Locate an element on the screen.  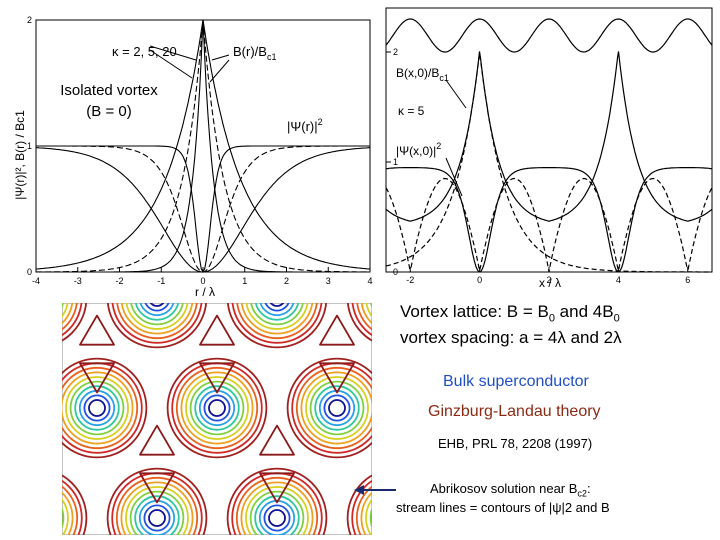
right-B-annotation: B(x,0)/Bc1 is located at coordinates (422, 74).